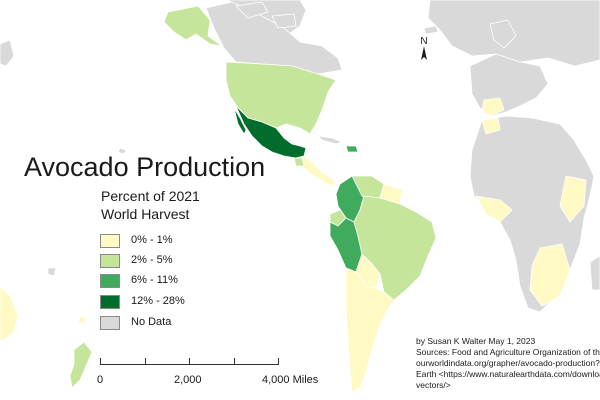 This screenshot has width=600, height=400. Describe the element at coordinates (424, 53) in the screenshot. I see `north-arrow-shape` at that location.